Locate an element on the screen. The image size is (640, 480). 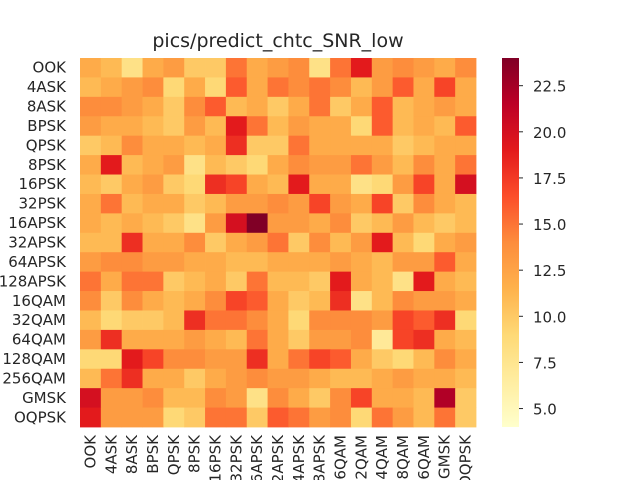
x-tick-label: 16PSK is located at coordinates (215, 457).